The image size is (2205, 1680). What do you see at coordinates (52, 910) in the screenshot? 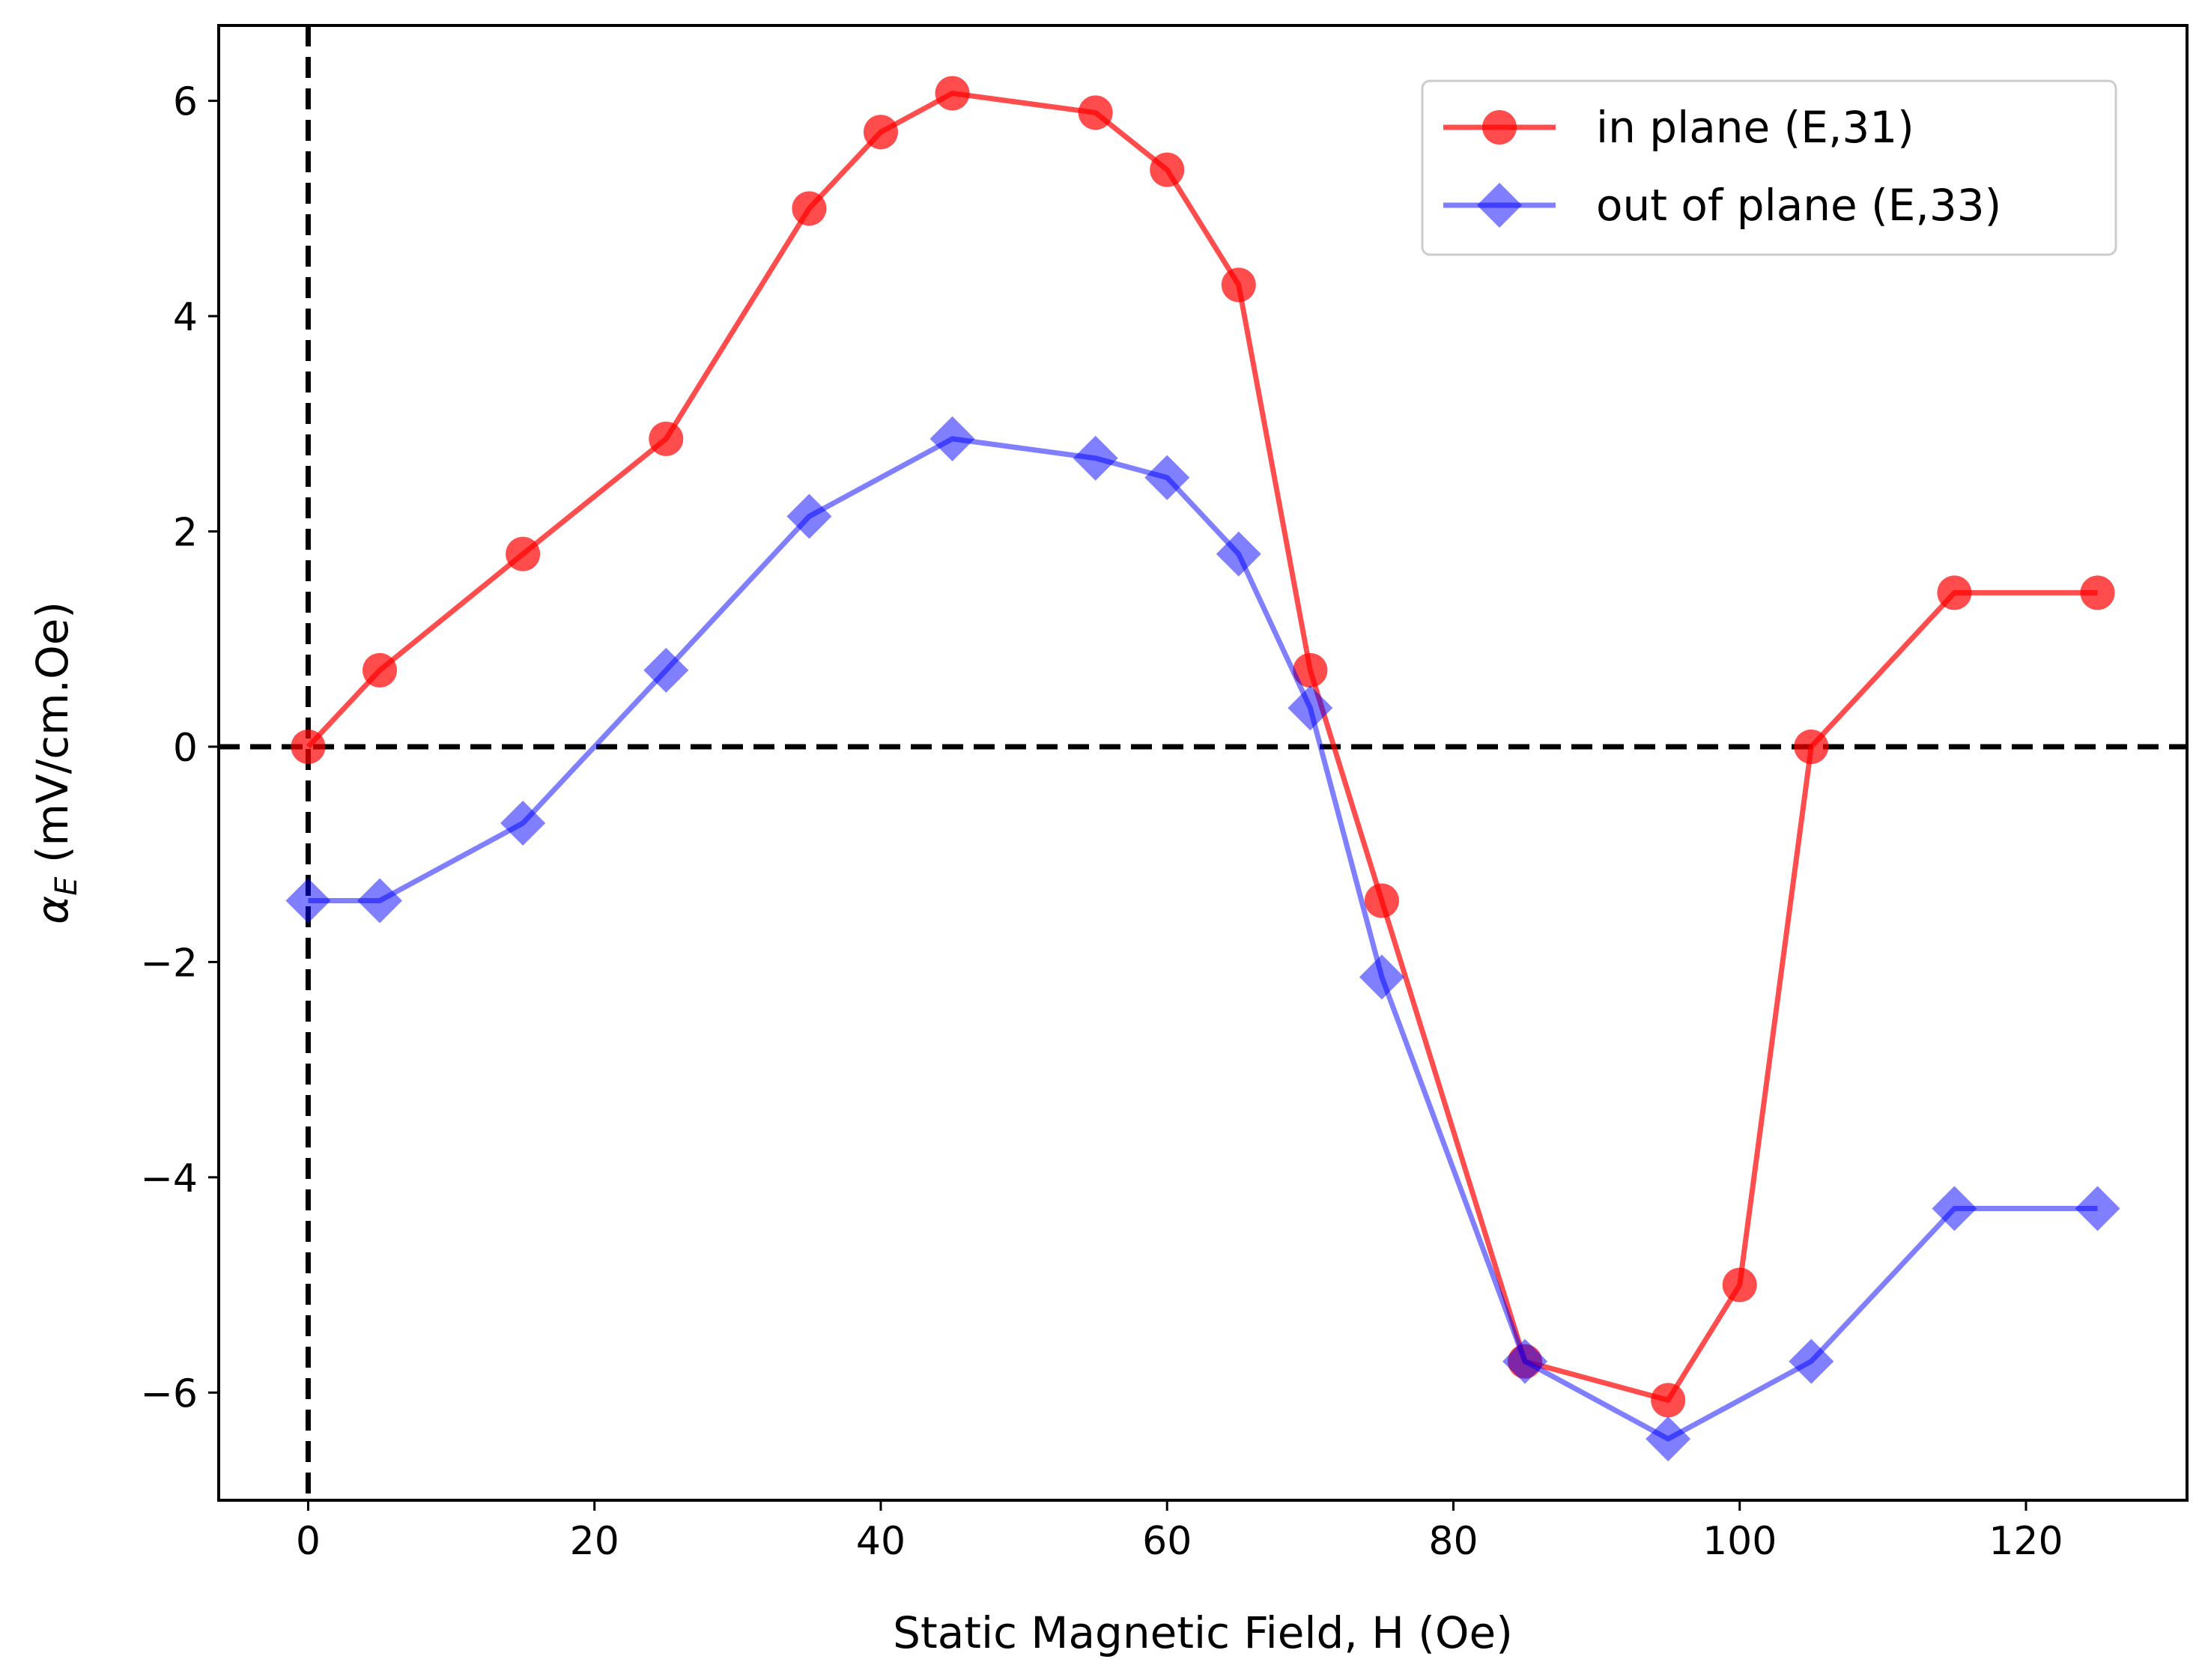
I see `y-axis-label-symbol: α` at bounding box center [52, 910].